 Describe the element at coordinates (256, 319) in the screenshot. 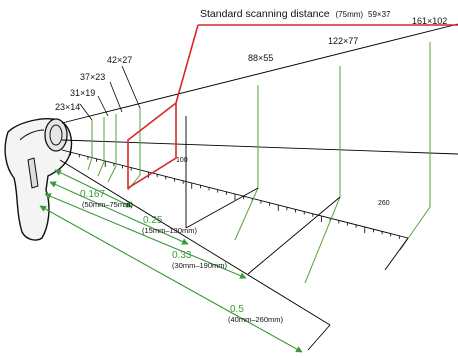

I see `resolution-range: (40mm–260mm)` at that location.